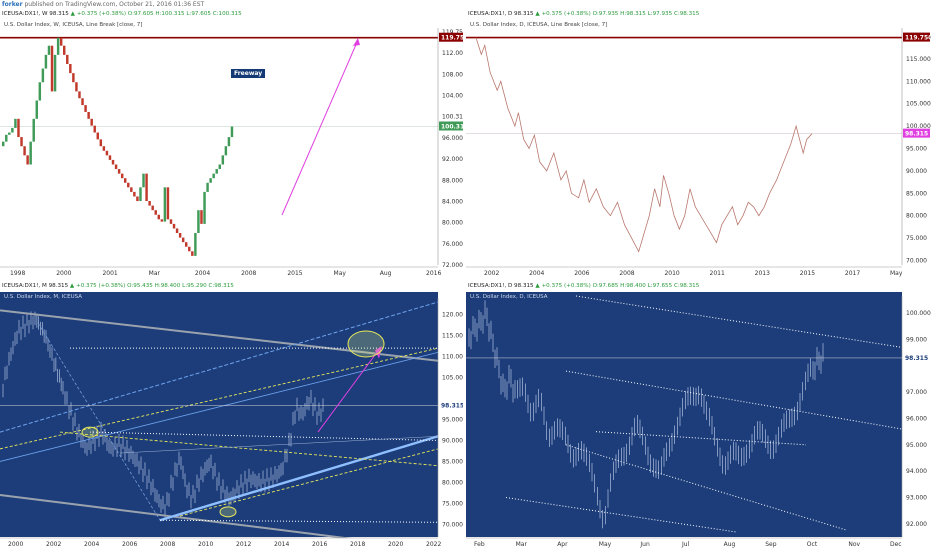 The image size is (932, 550). I want to click on price-tick-label: 104.000, so click(452, 96).